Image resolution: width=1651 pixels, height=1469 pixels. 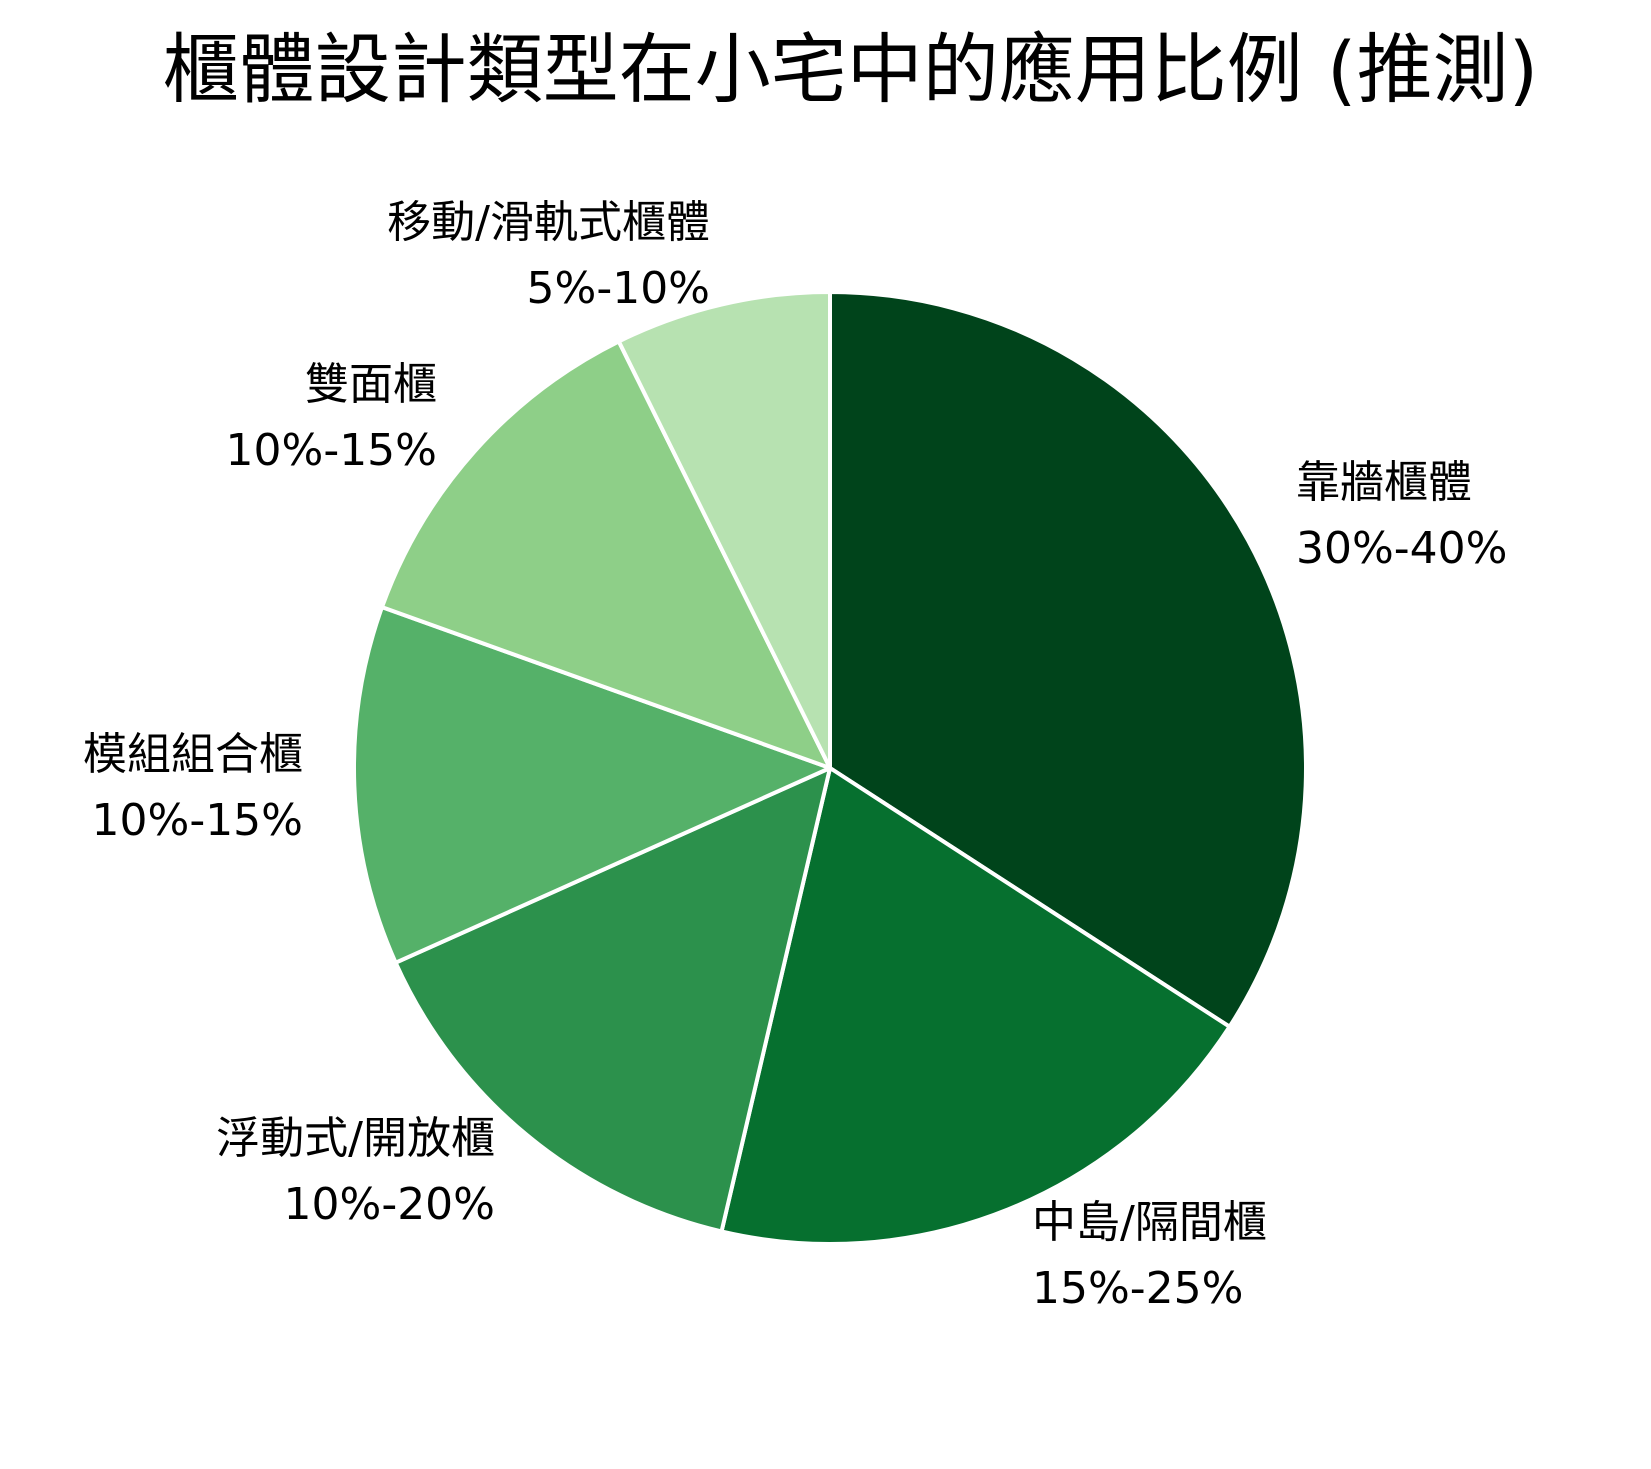 What do you see at coordinates (850, 69) in the screenshot?
I see `chart-title: 櫃體設計類型在小宅中的應用比例 (推測)` at bounding box center [850, 69].